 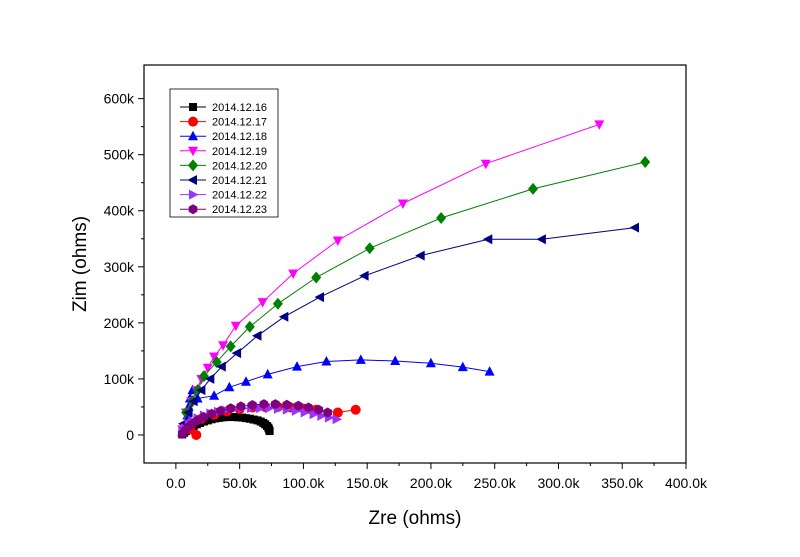 I want to click on legend-item: 2014.12.16, so click(x=223, y=108).